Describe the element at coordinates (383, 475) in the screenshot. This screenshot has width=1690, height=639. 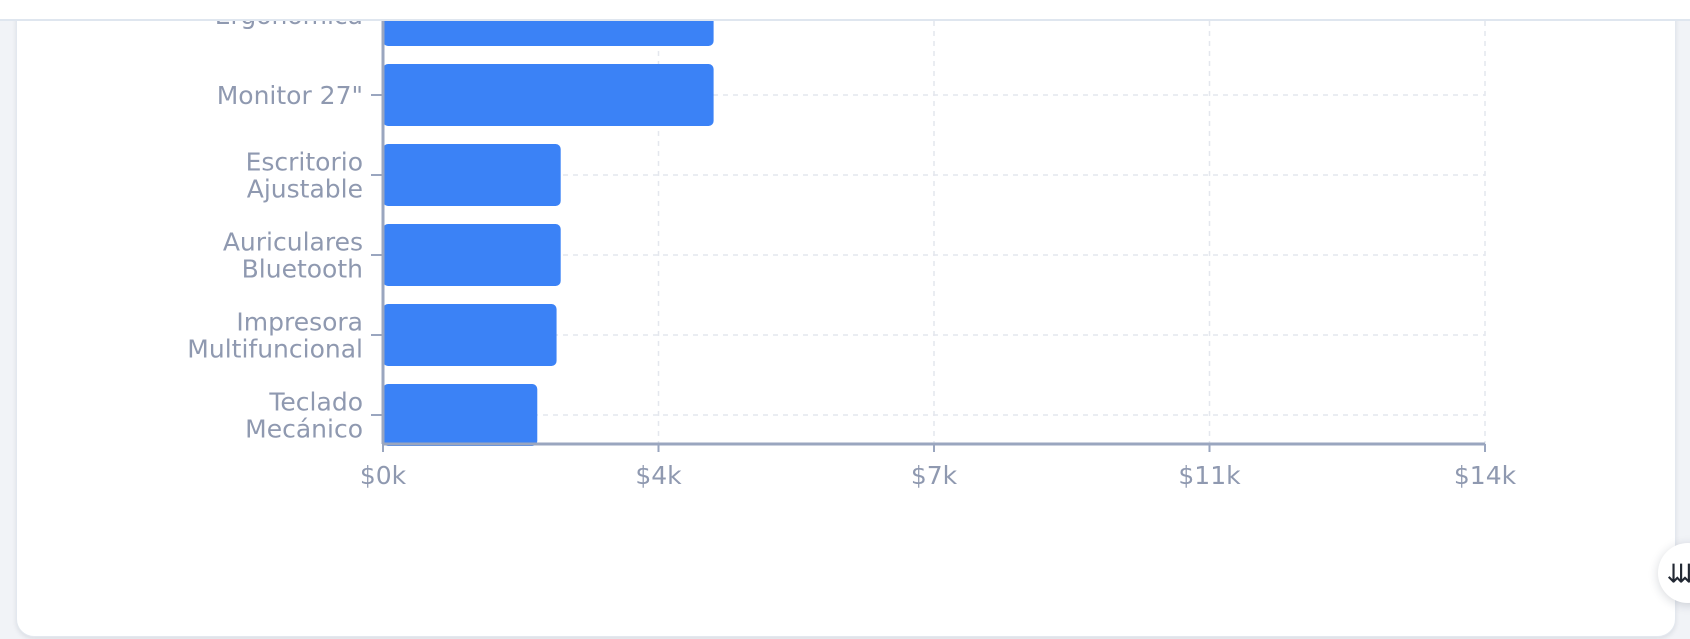
I see `x-tick-label: $0k` at that location.